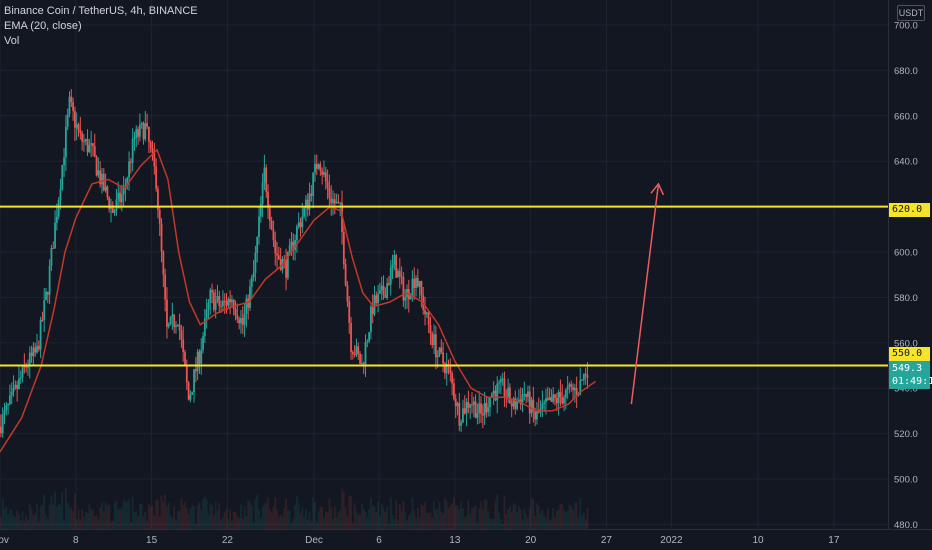 The height and width of the screenshot is (550, 932). I want to click on symbol-title: Binance Coin / TetherUS, 4h, BINANCE, so click(101, 11).